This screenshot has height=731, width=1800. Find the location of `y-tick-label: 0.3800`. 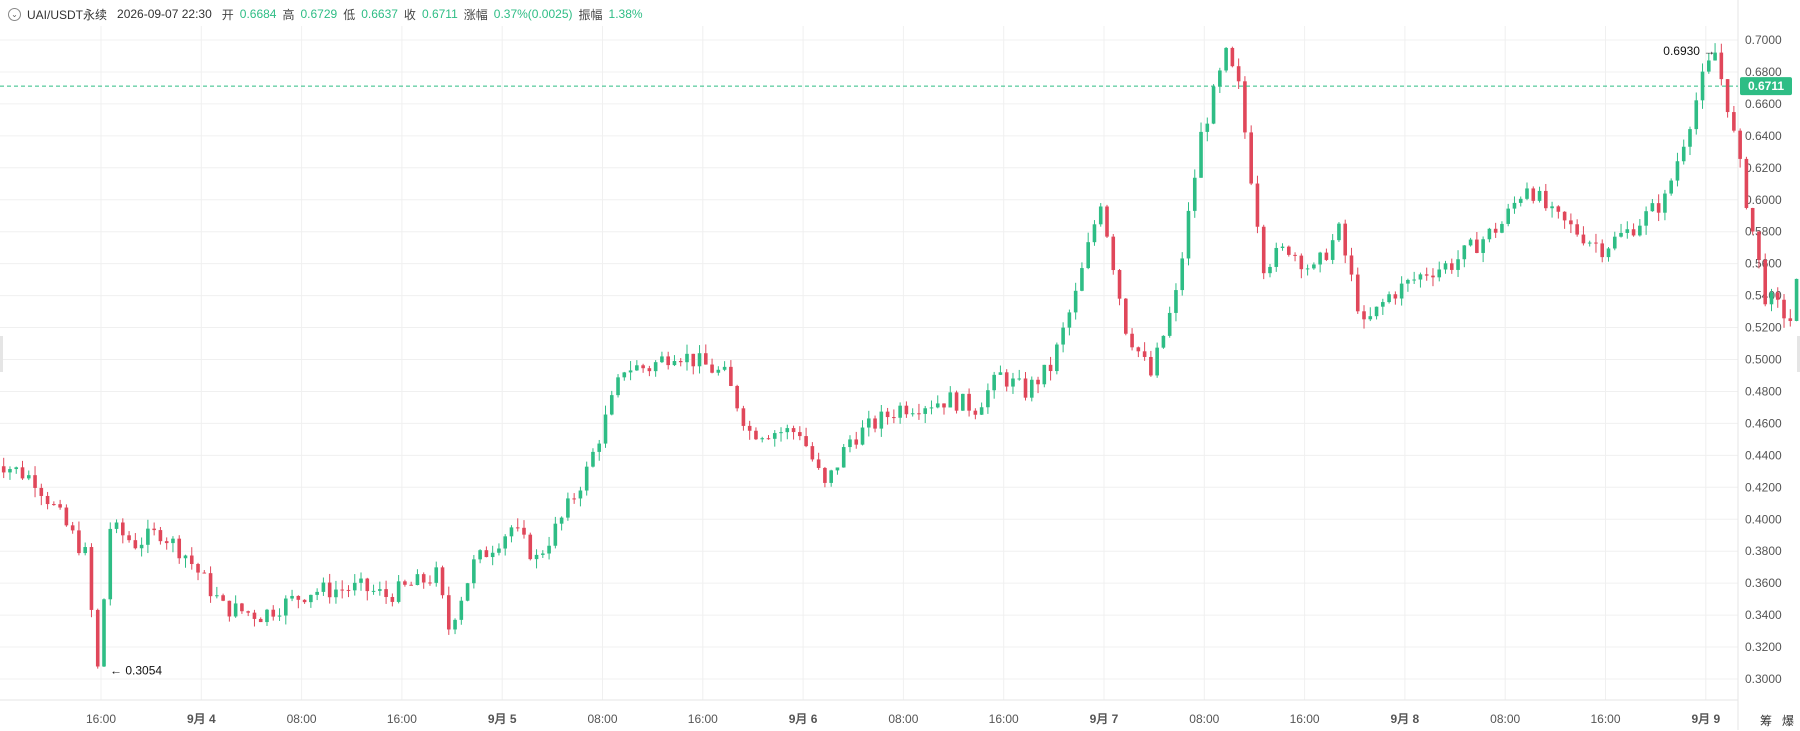

y-tick-label: 0.3800 is located at coordinates (1763, 551).